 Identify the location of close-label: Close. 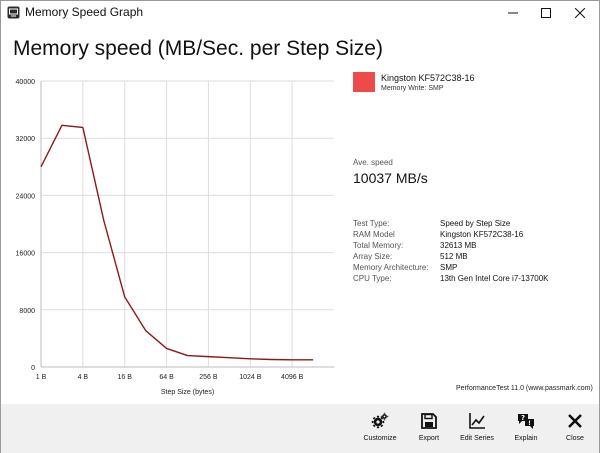
(575, 438).